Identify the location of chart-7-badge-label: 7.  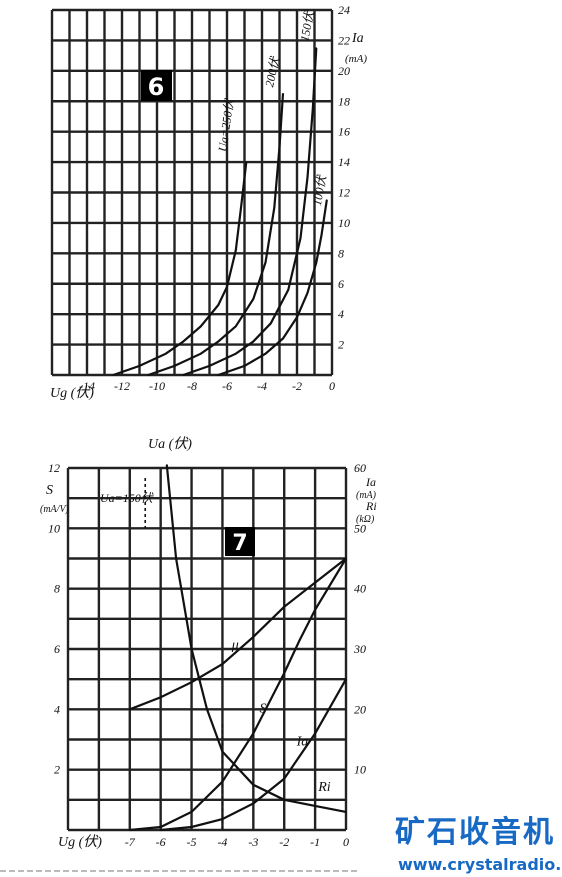
(239, 543).